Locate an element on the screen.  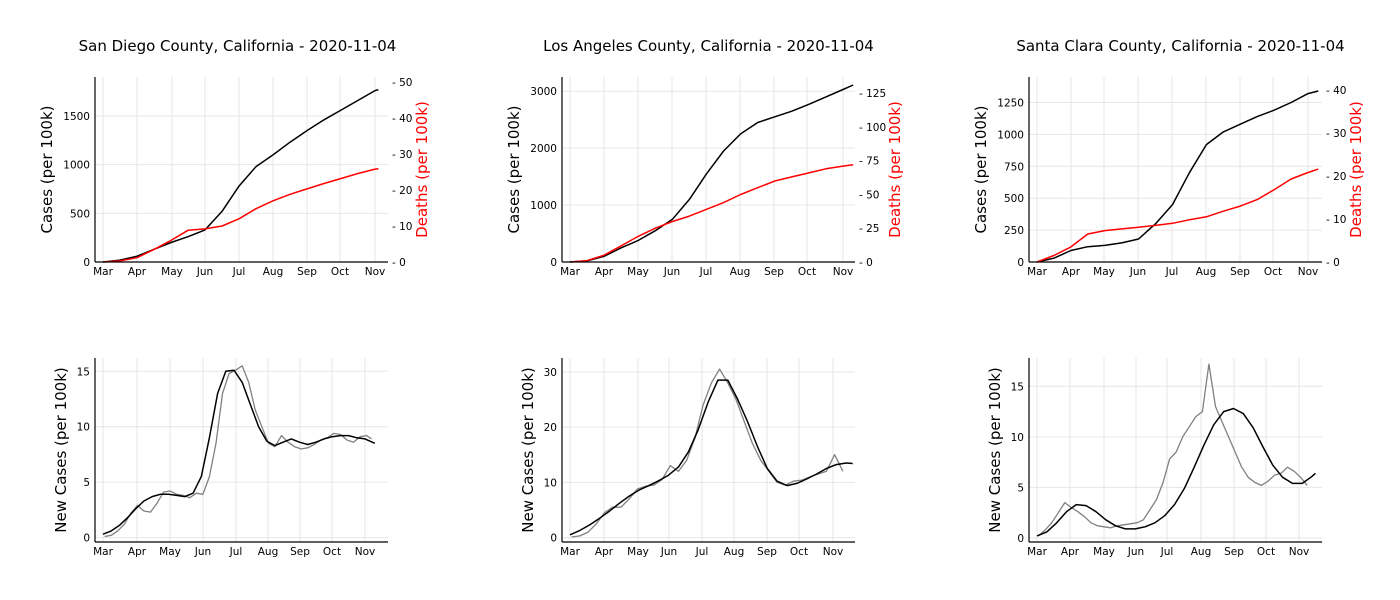
y-tick-label: 5 is located at coordinates (86, 483).